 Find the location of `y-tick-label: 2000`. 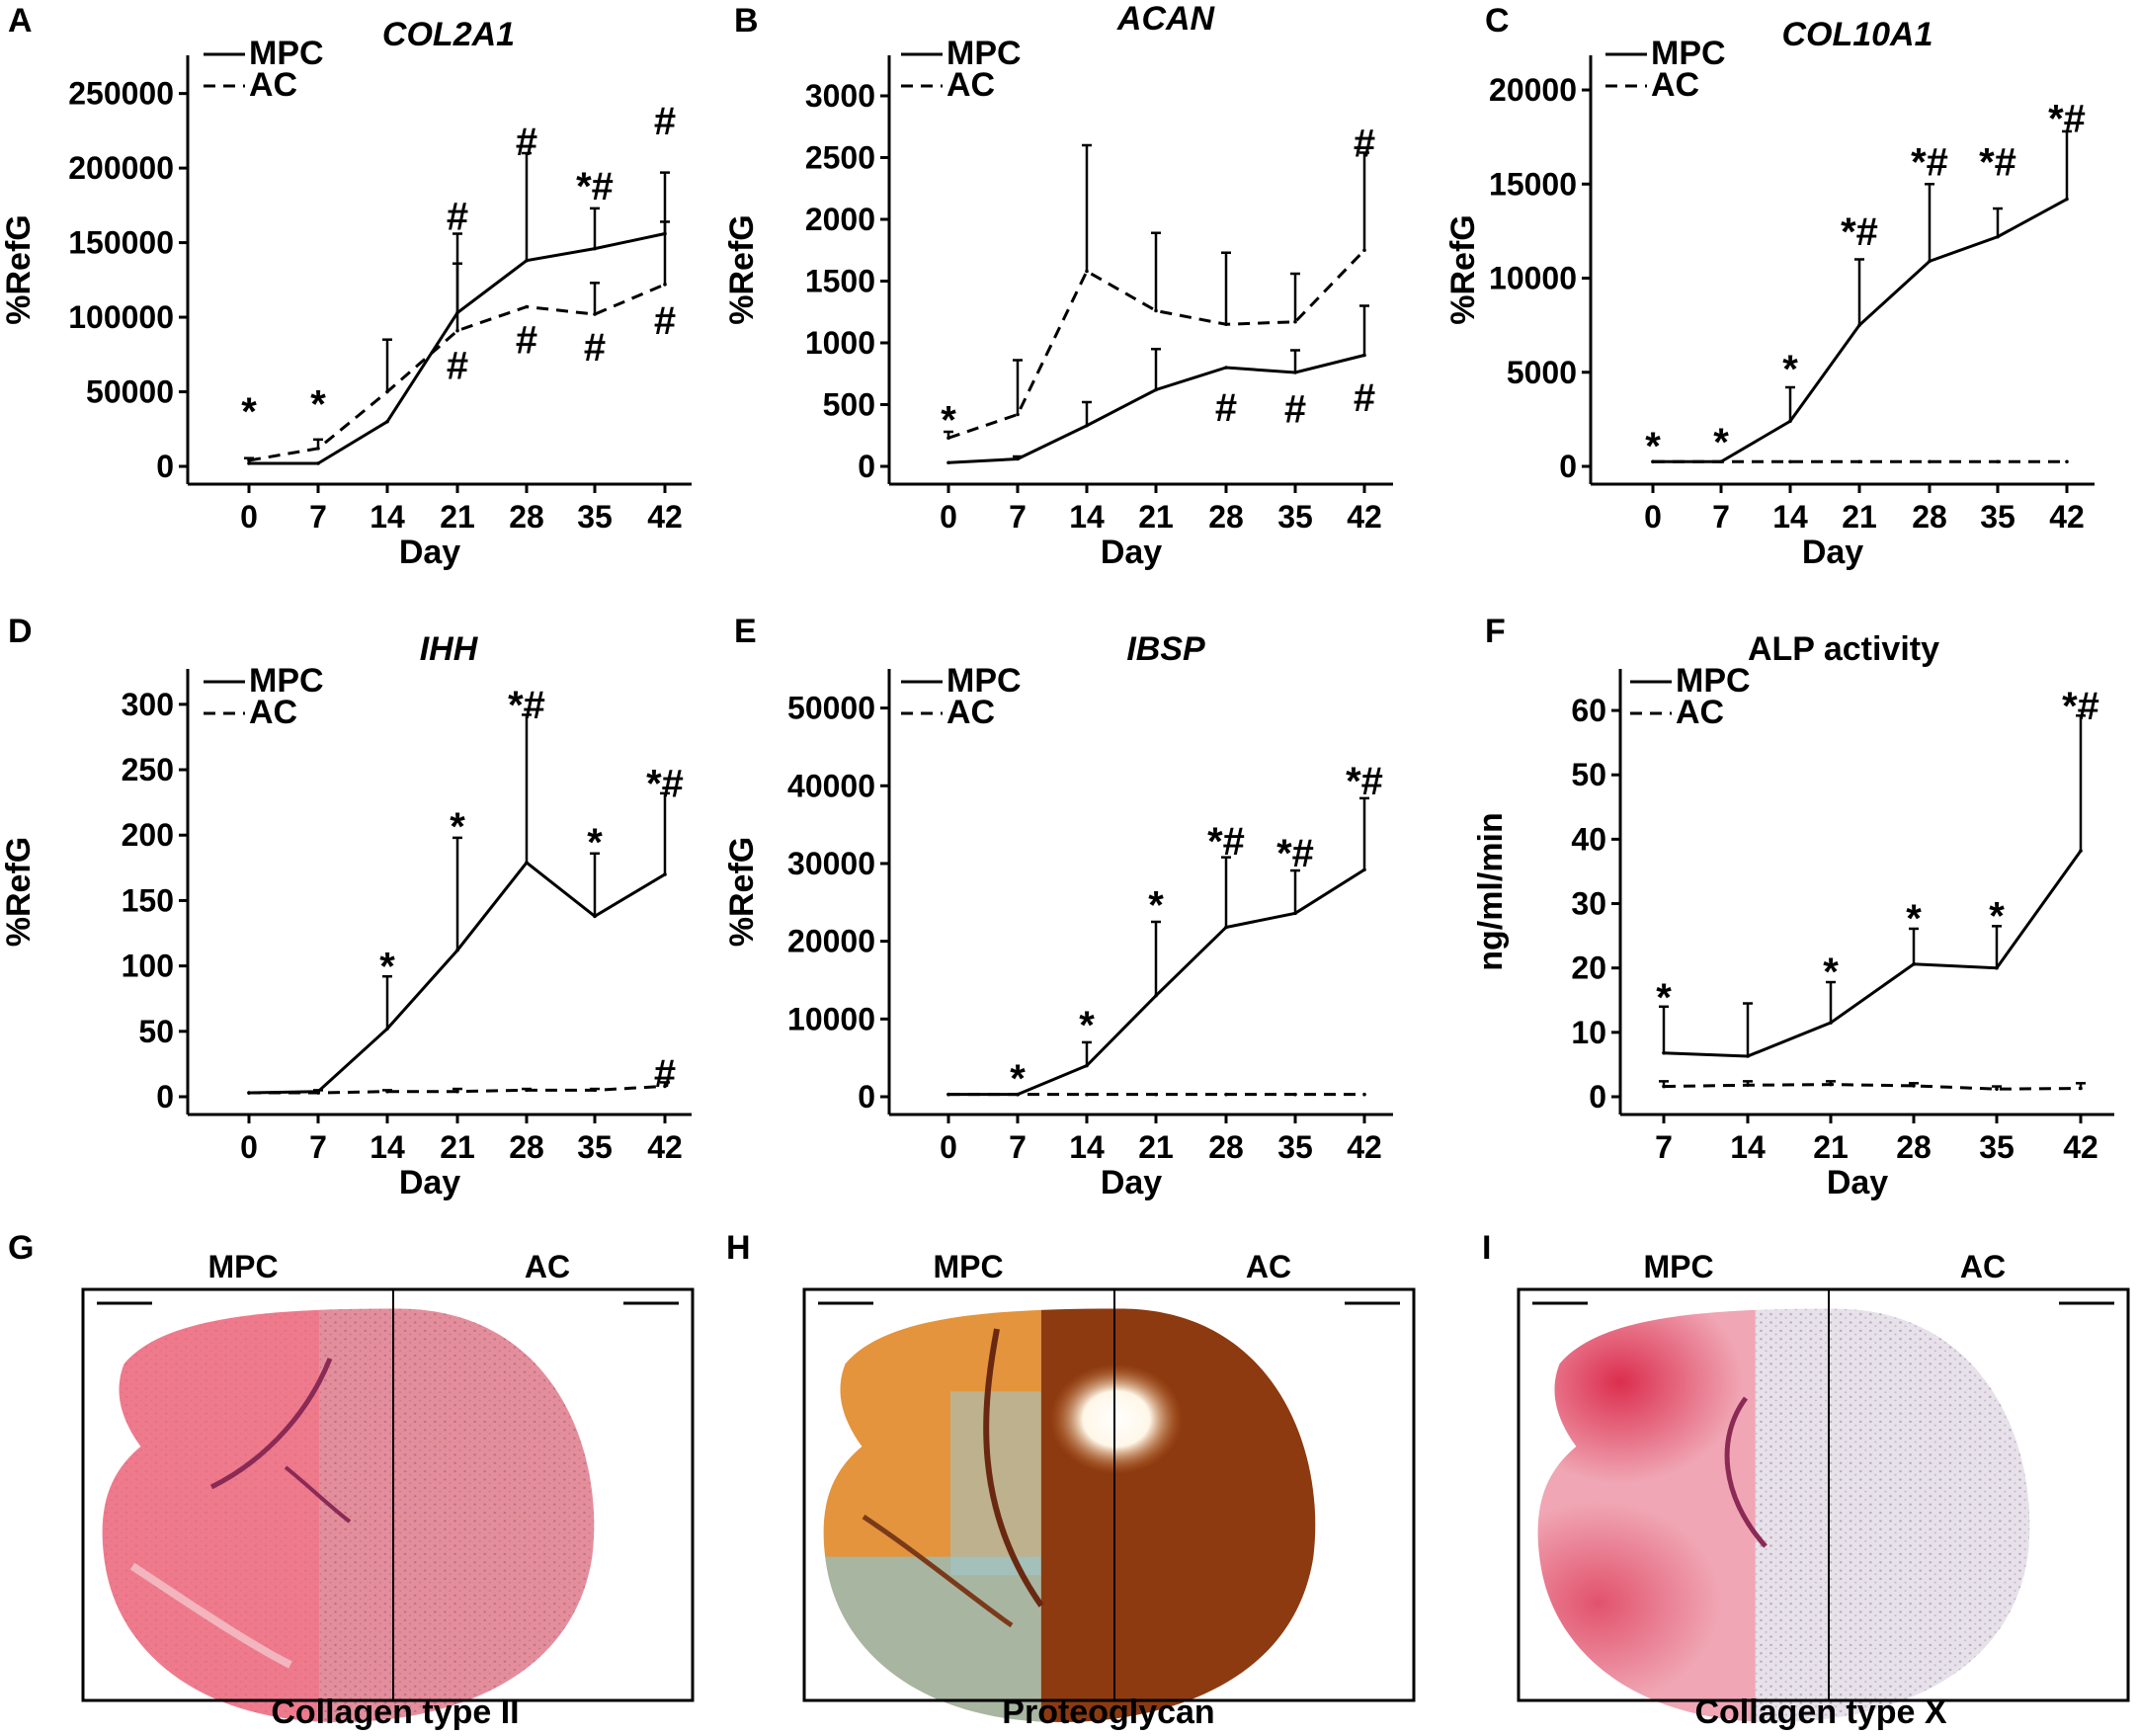

y-tick-label: 2000 is located at coordinates (840, 220).